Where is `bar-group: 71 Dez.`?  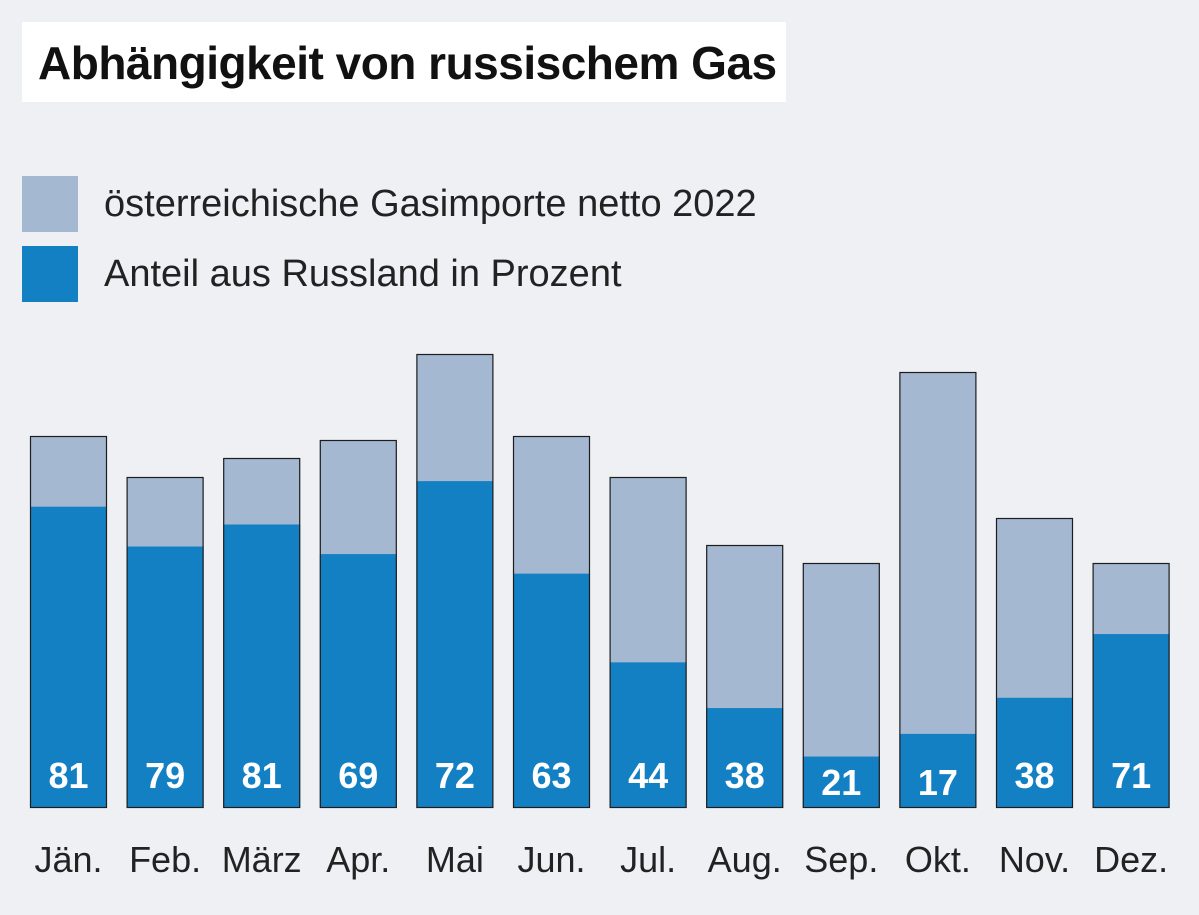
bar-group: 71 Dez. is located at coordinates (1131, 721).